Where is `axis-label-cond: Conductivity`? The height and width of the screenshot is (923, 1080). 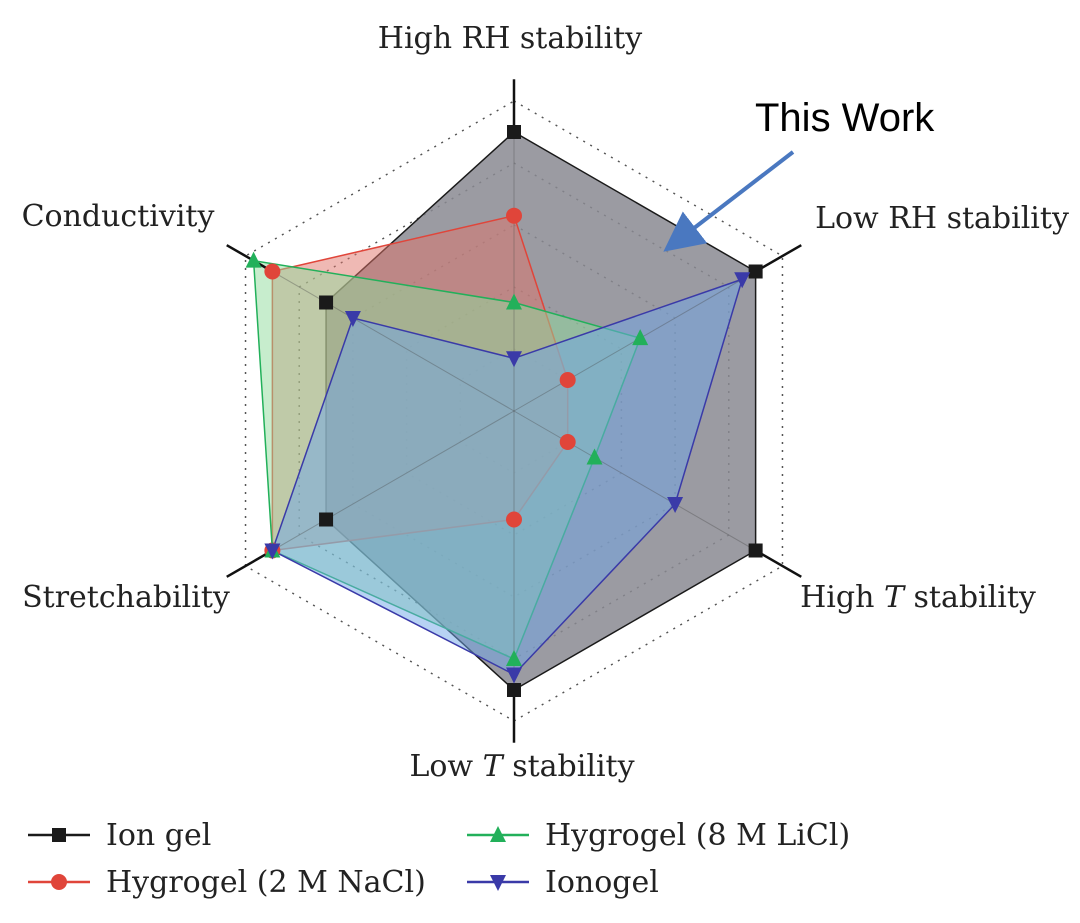
axis-label-cond: Conductivity is located at coordinates (118, 216).